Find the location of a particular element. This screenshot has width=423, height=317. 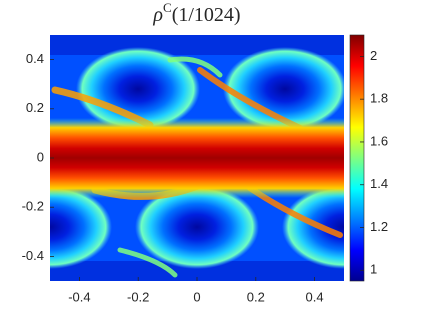

x-tick-label: 0.2 is located at coordinates (256, 296).